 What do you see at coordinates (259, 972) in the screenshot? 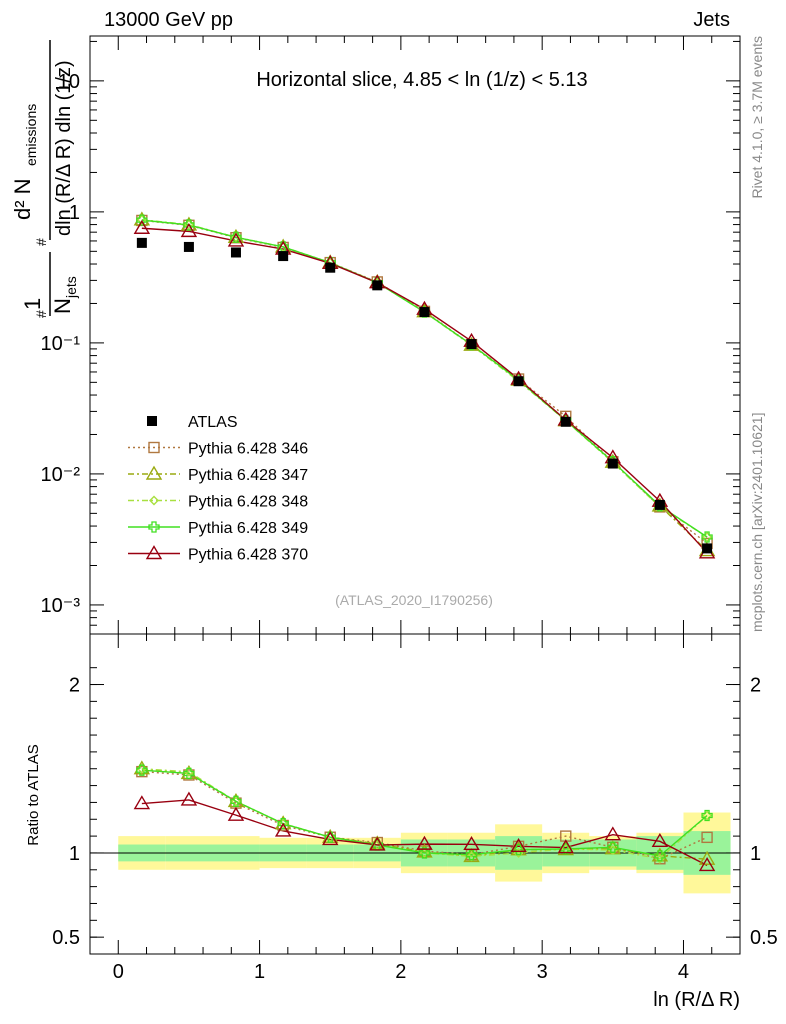
I see `x-tick-label: 1` at bounding box center [259, 972].